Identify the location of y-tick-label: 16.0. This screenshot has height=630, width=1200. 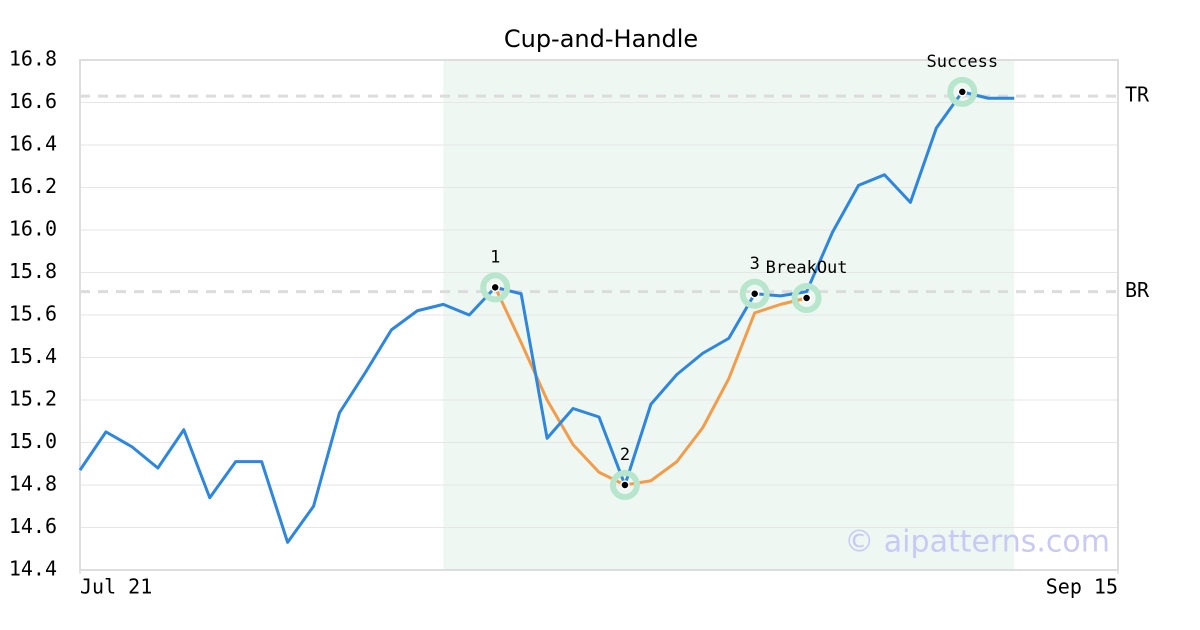
(33, 229).